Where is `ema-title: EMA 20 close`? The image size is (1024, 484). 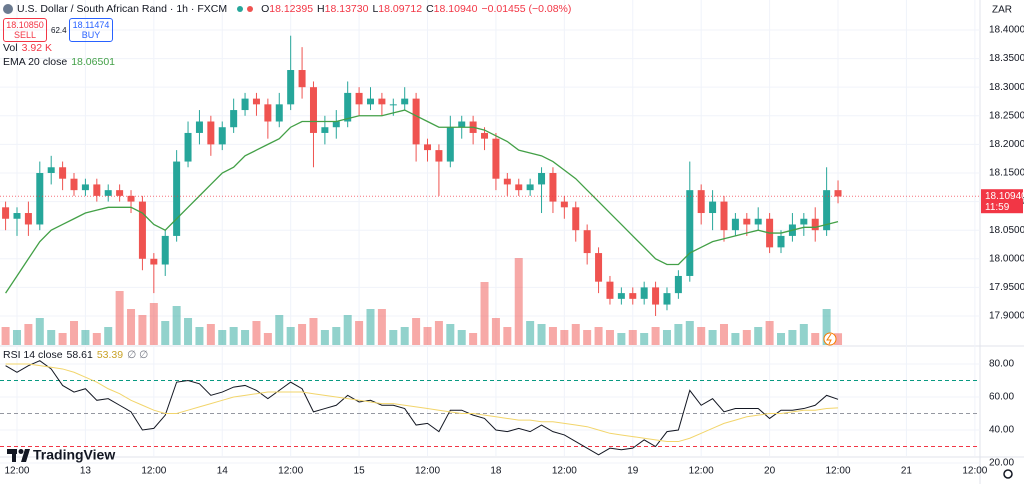 ema-title: EMA 20 close is located at coordinates (35, 62).